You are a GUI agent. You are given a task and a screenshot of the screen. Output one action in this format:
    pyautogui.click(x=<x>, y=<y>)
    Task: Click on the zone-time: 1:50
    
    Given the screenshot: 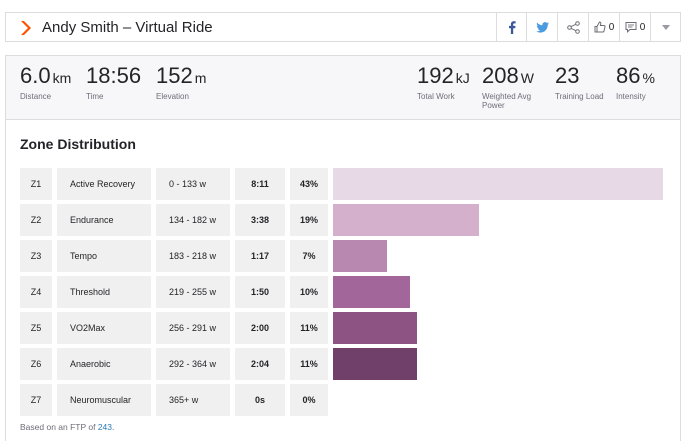 What is the action you would take?
    pyautogui.click(x=260, y=292)
    